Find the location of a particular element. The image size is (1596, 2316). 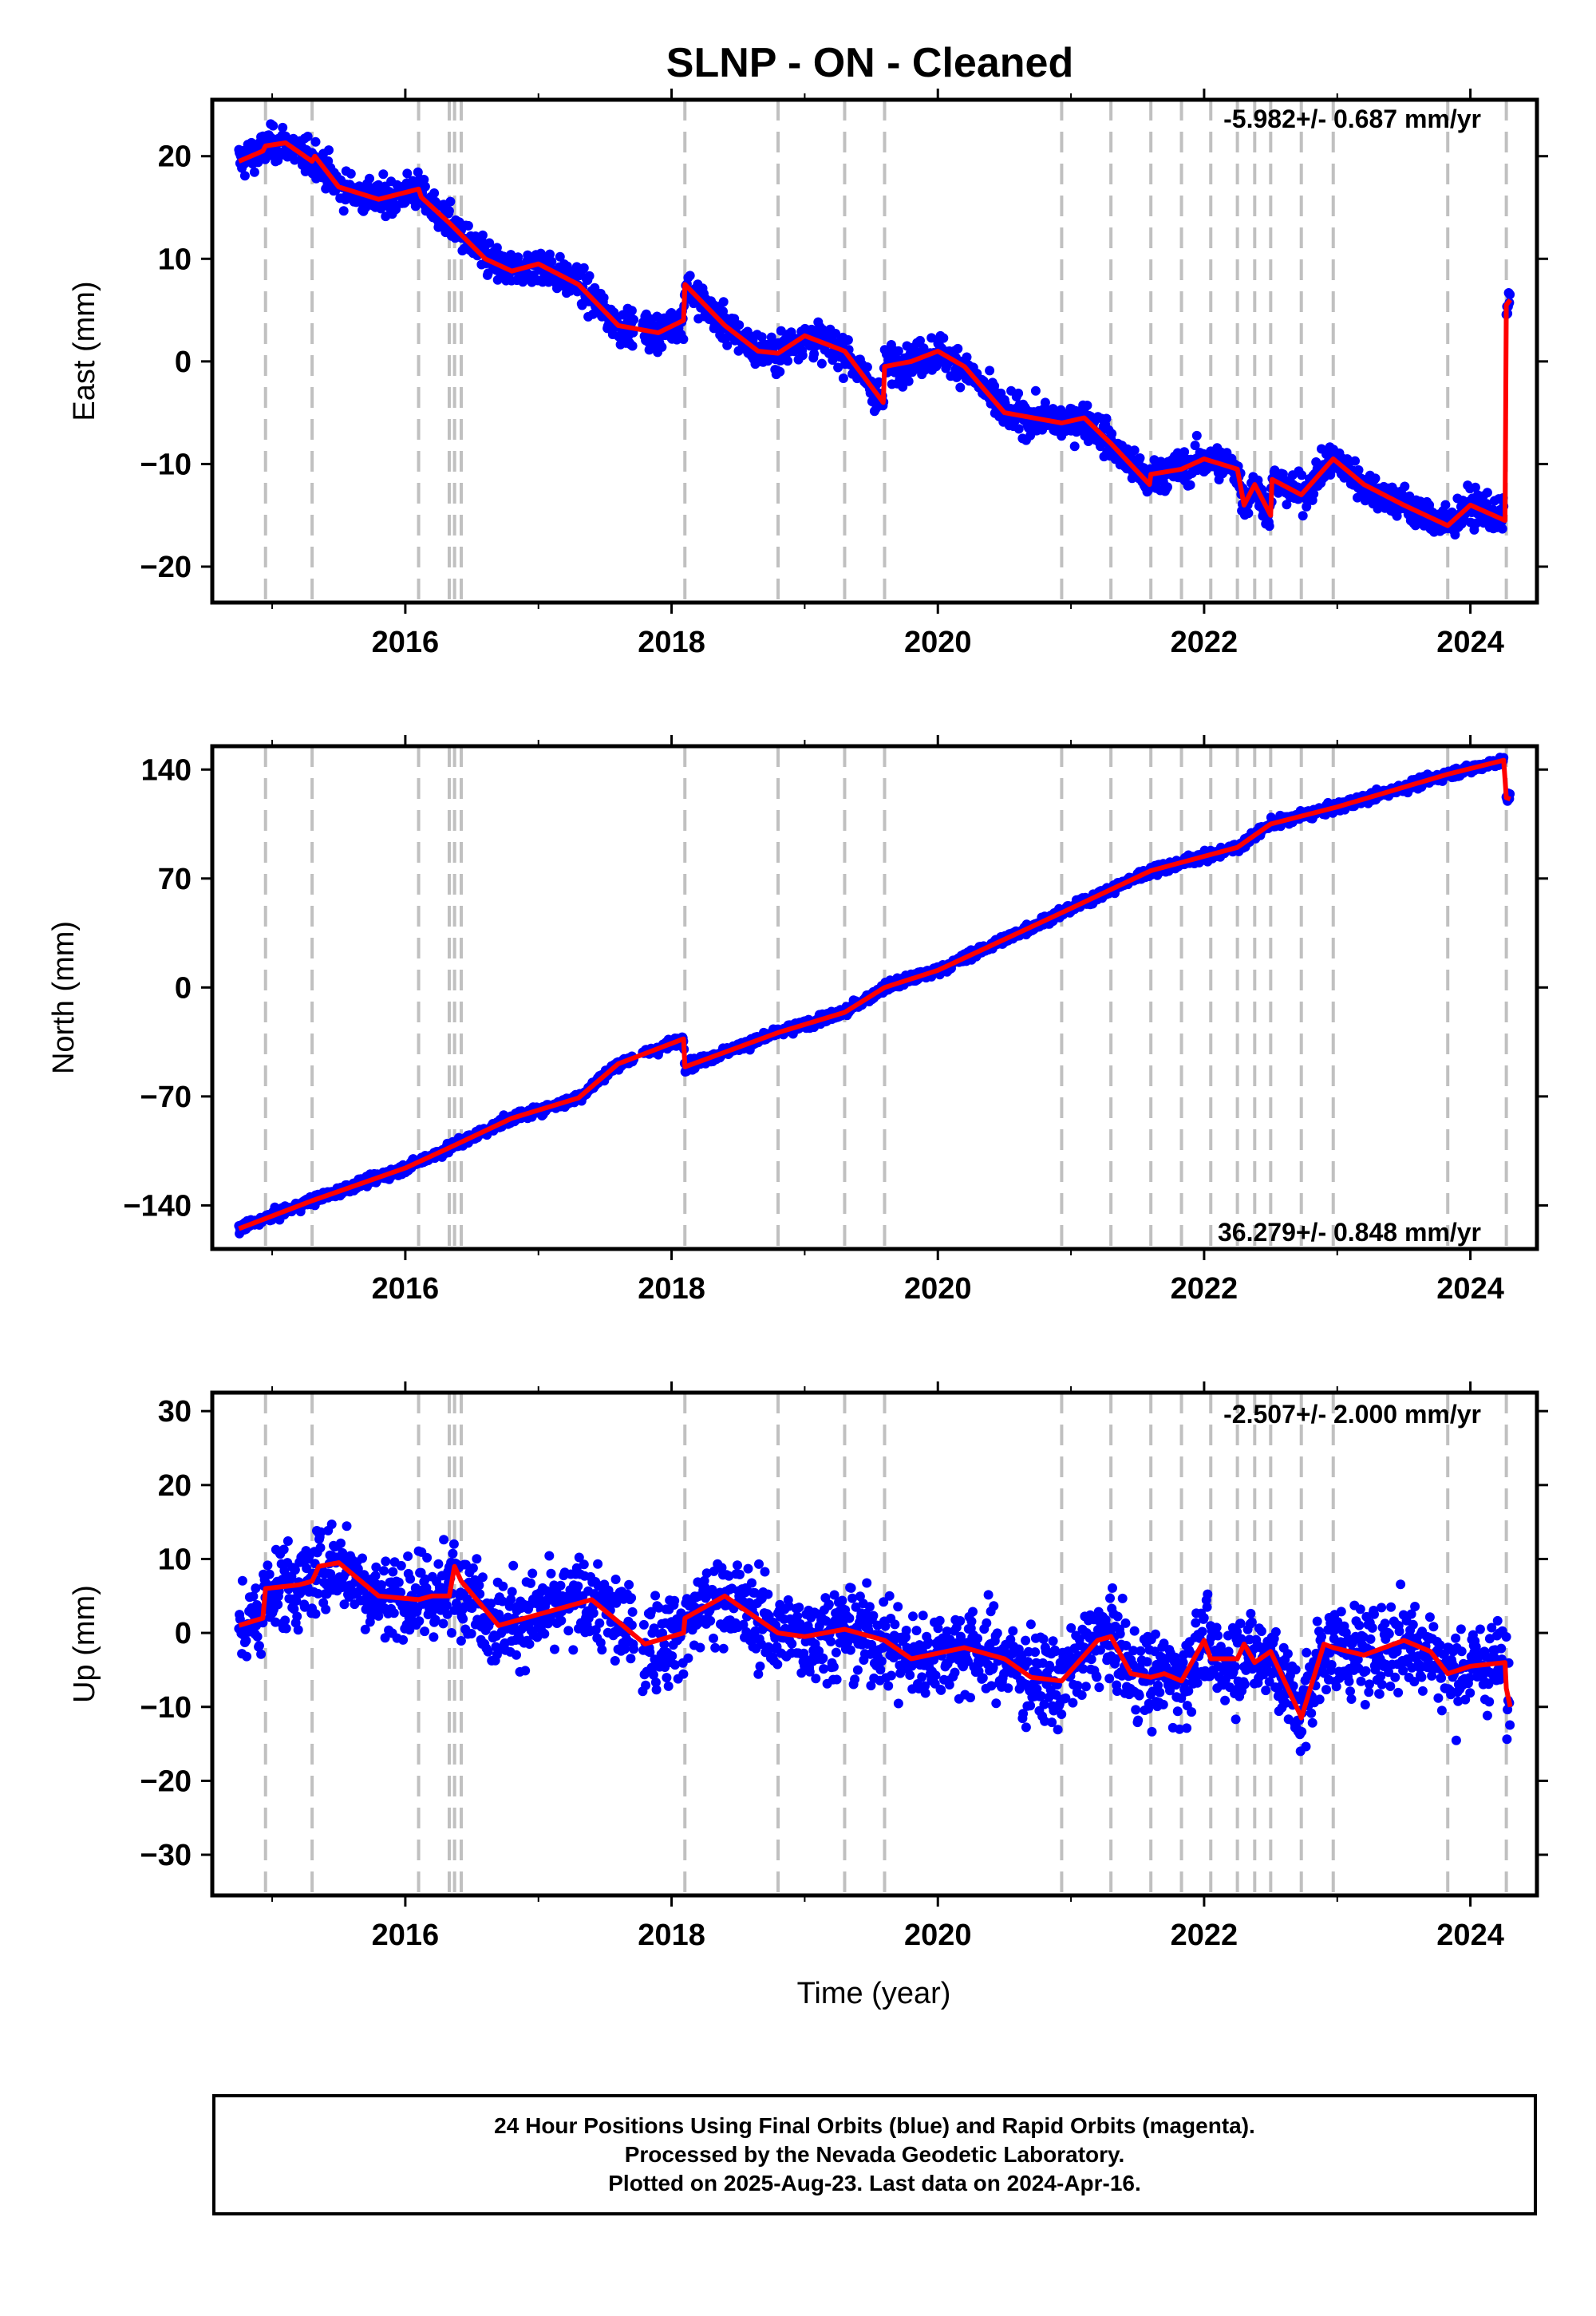

east-x-tick-label: 2020 is located at coordinates (938, 642).